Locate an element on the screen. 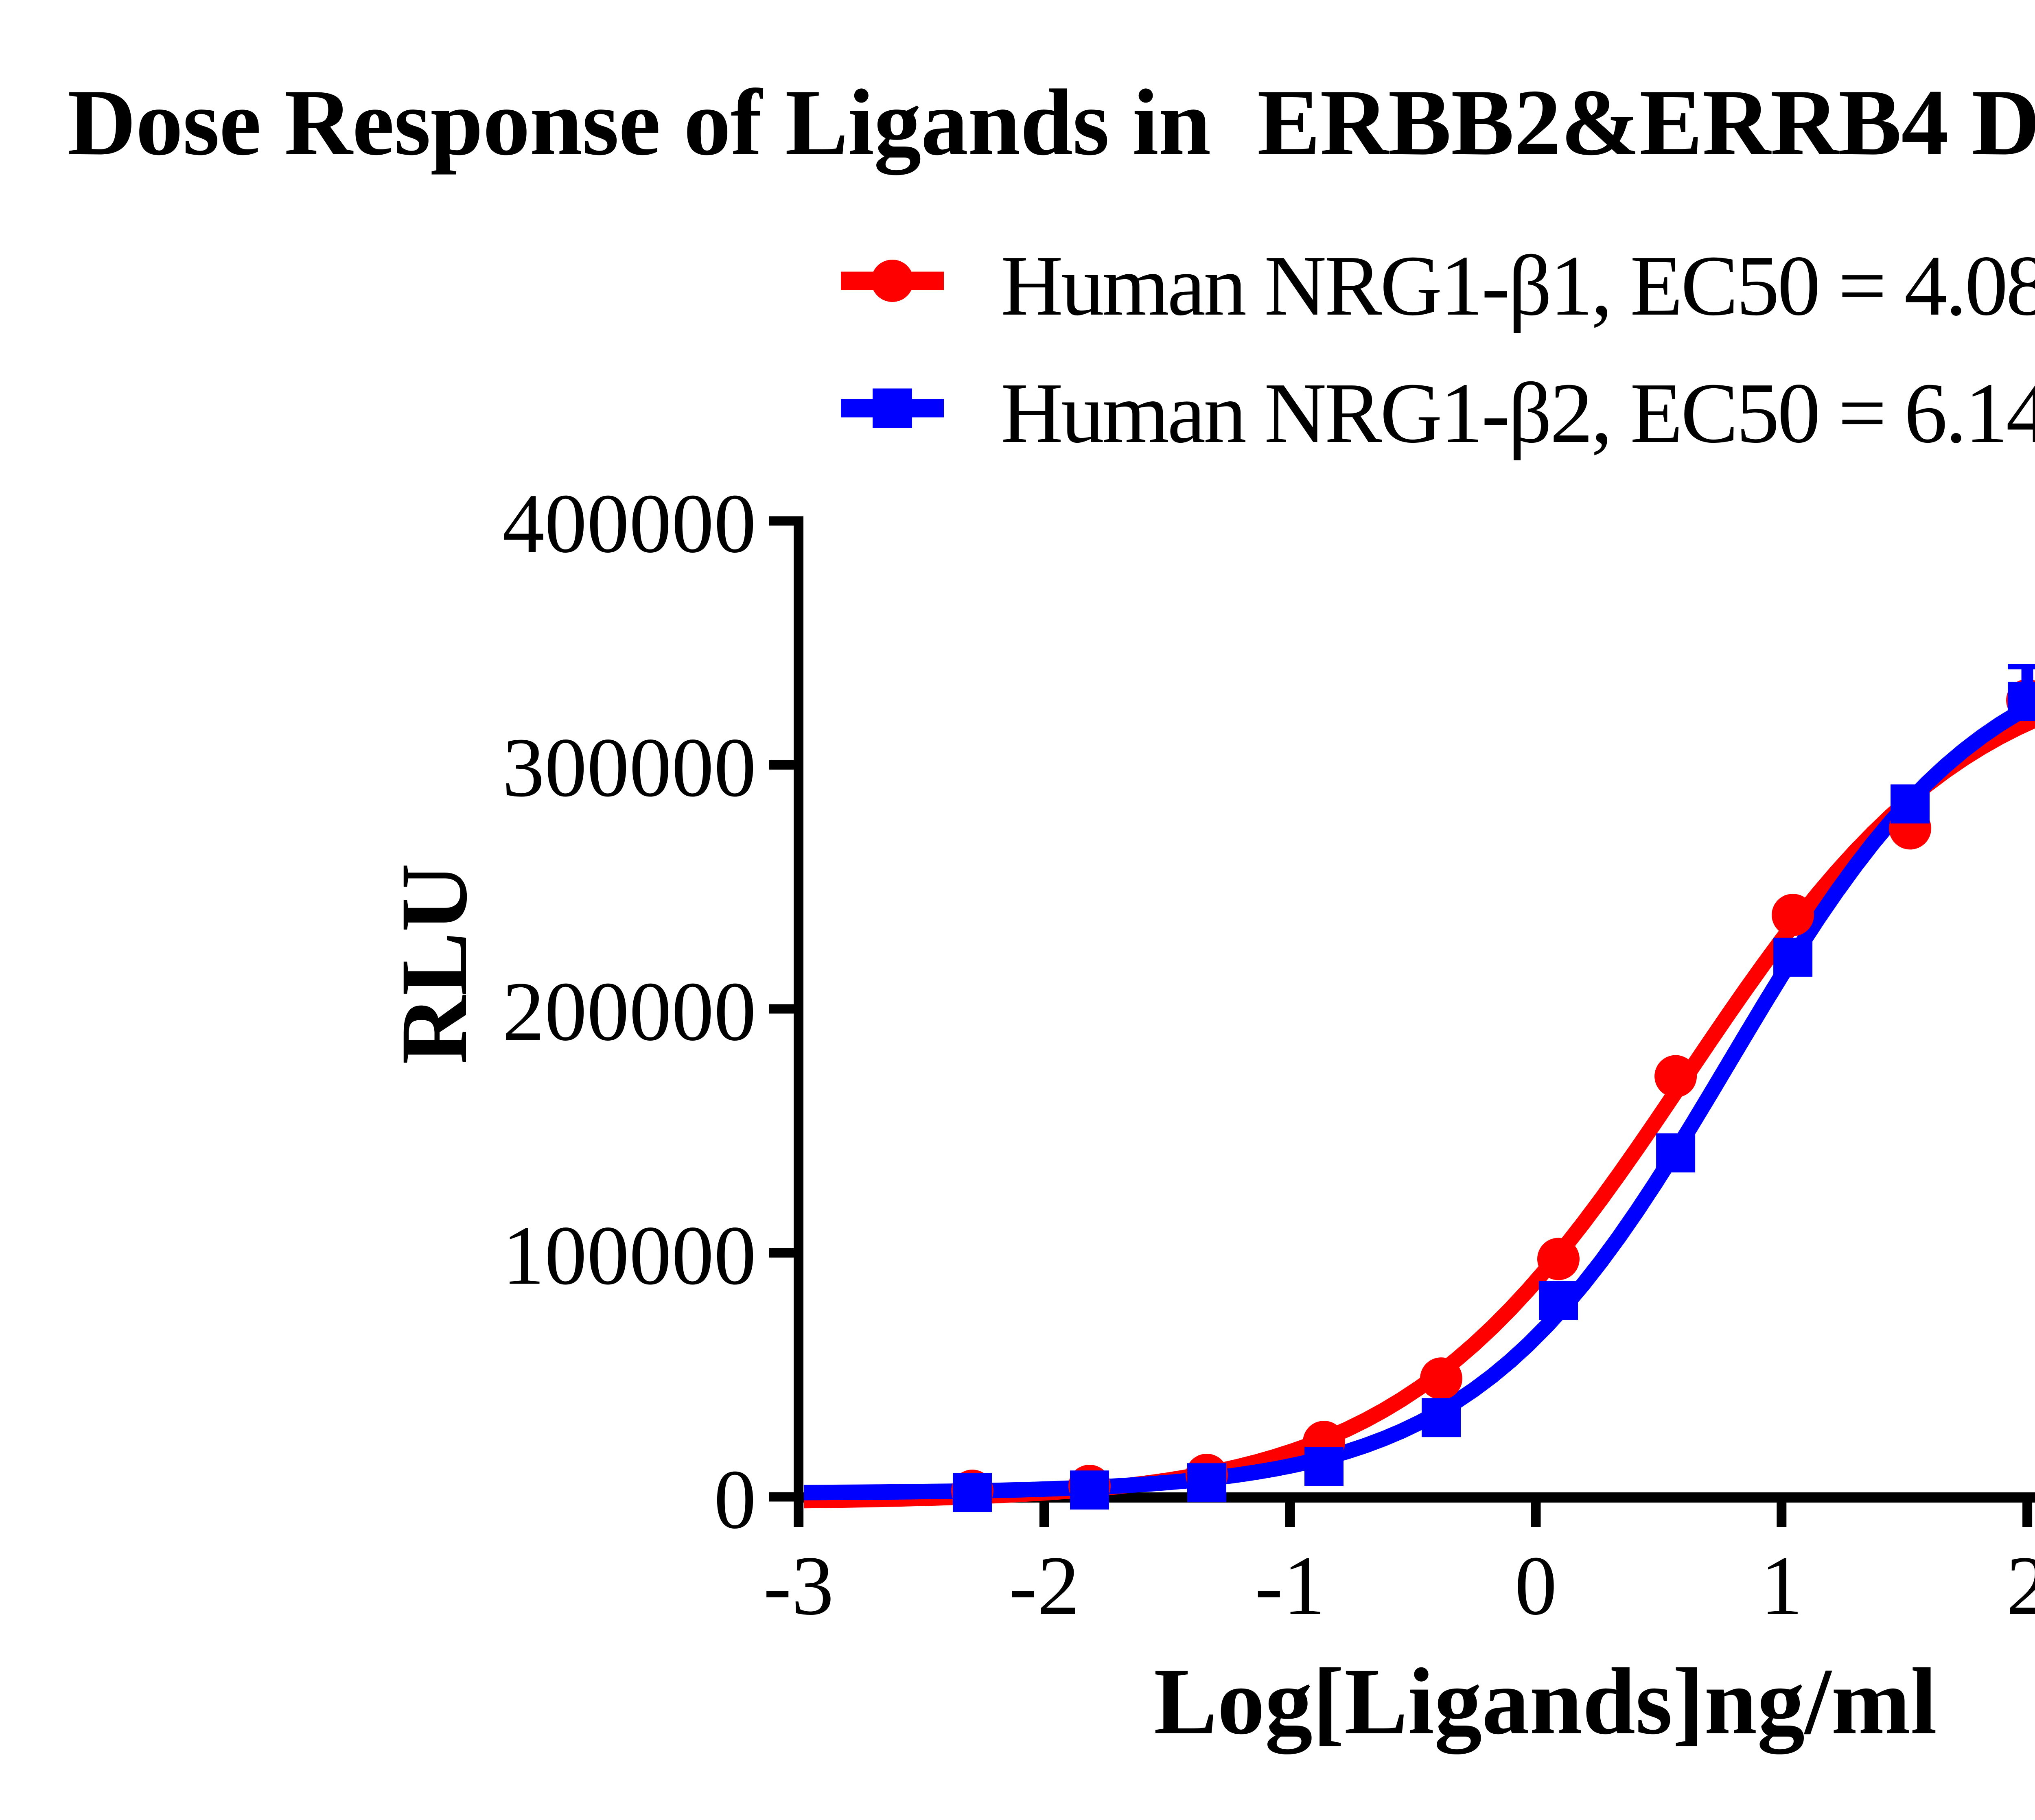 This screenshot has height=1820, width=2035. svg-text:Human NRG1-β1, EC50 = 4.08 ng/: Human NRG1-β1, EC50 = 4.08 ng/ml is located at coordinates (1518, 285).